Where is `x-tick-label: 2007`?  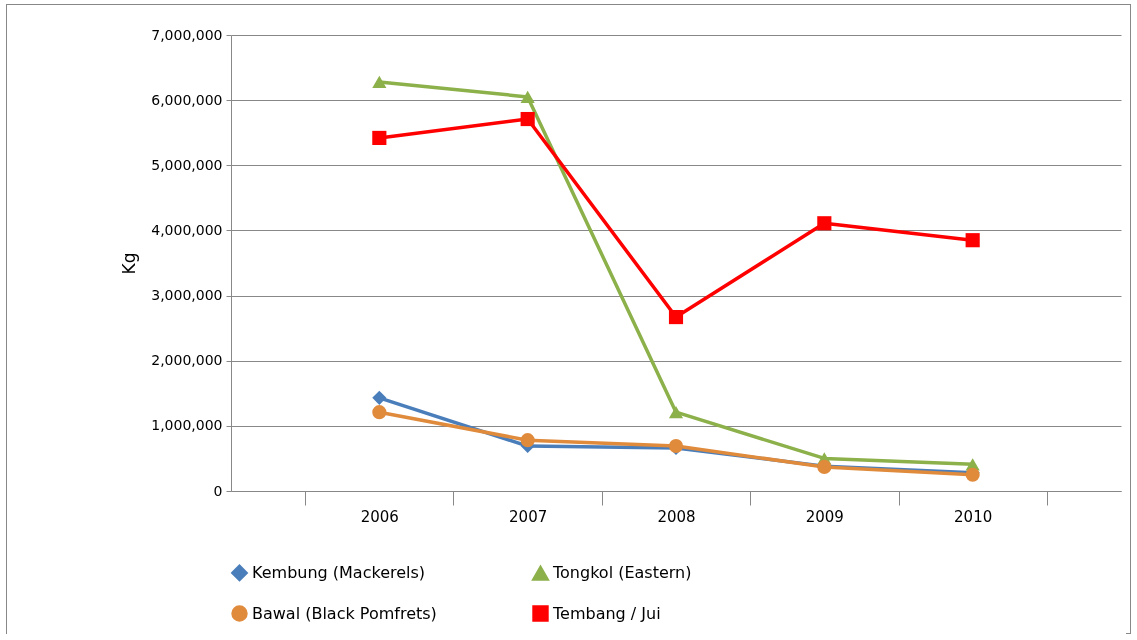 x-tick-label: 2007 is located at coordinates (528, 516).